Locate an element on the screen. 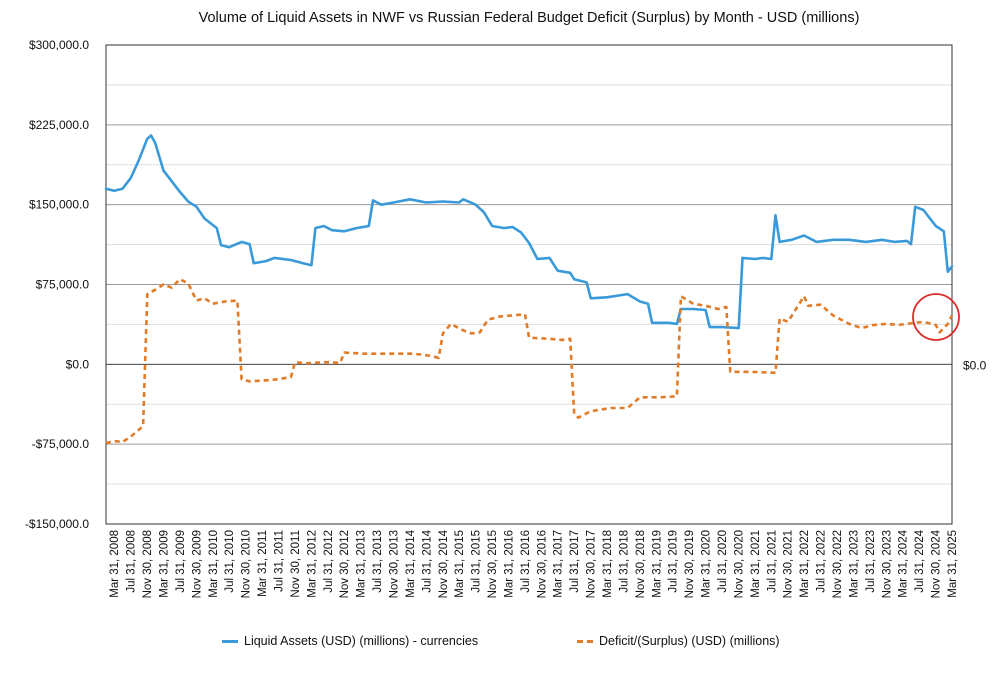 This screenshot has width=1000, height=692. x-tick-label: Jul 31, 2016 is located at coordinates (526, 561).